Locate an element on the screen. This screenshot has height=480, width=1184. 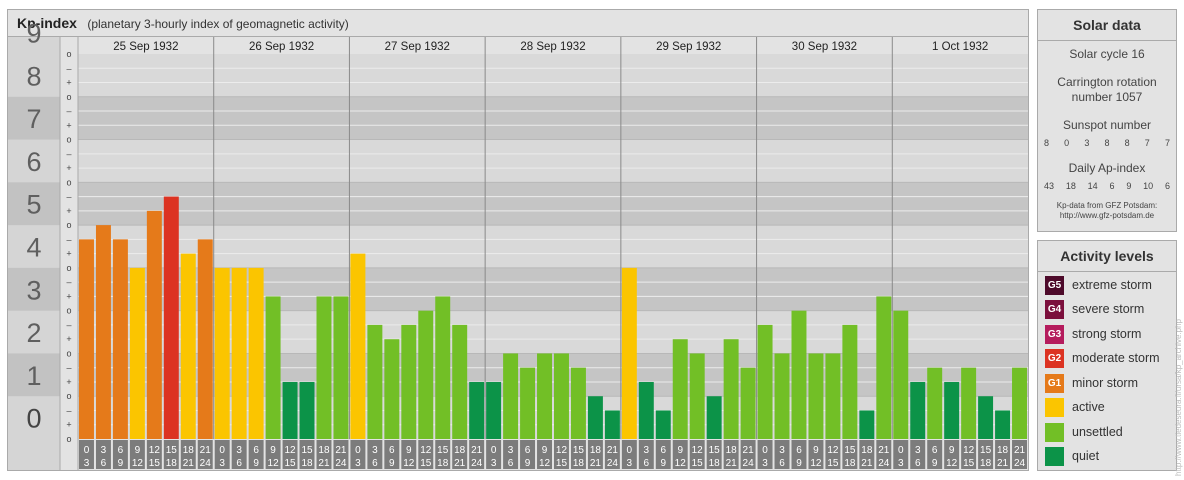
legend-item-unsettled: unsettled is located at coordinates (1084, 432).